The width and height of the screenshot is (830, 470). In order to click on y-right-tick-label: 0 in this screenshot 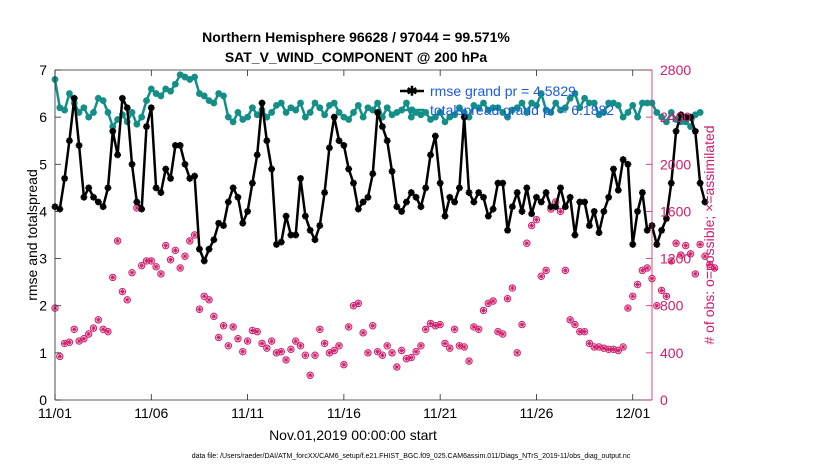, I will do `click(664, 400)`.